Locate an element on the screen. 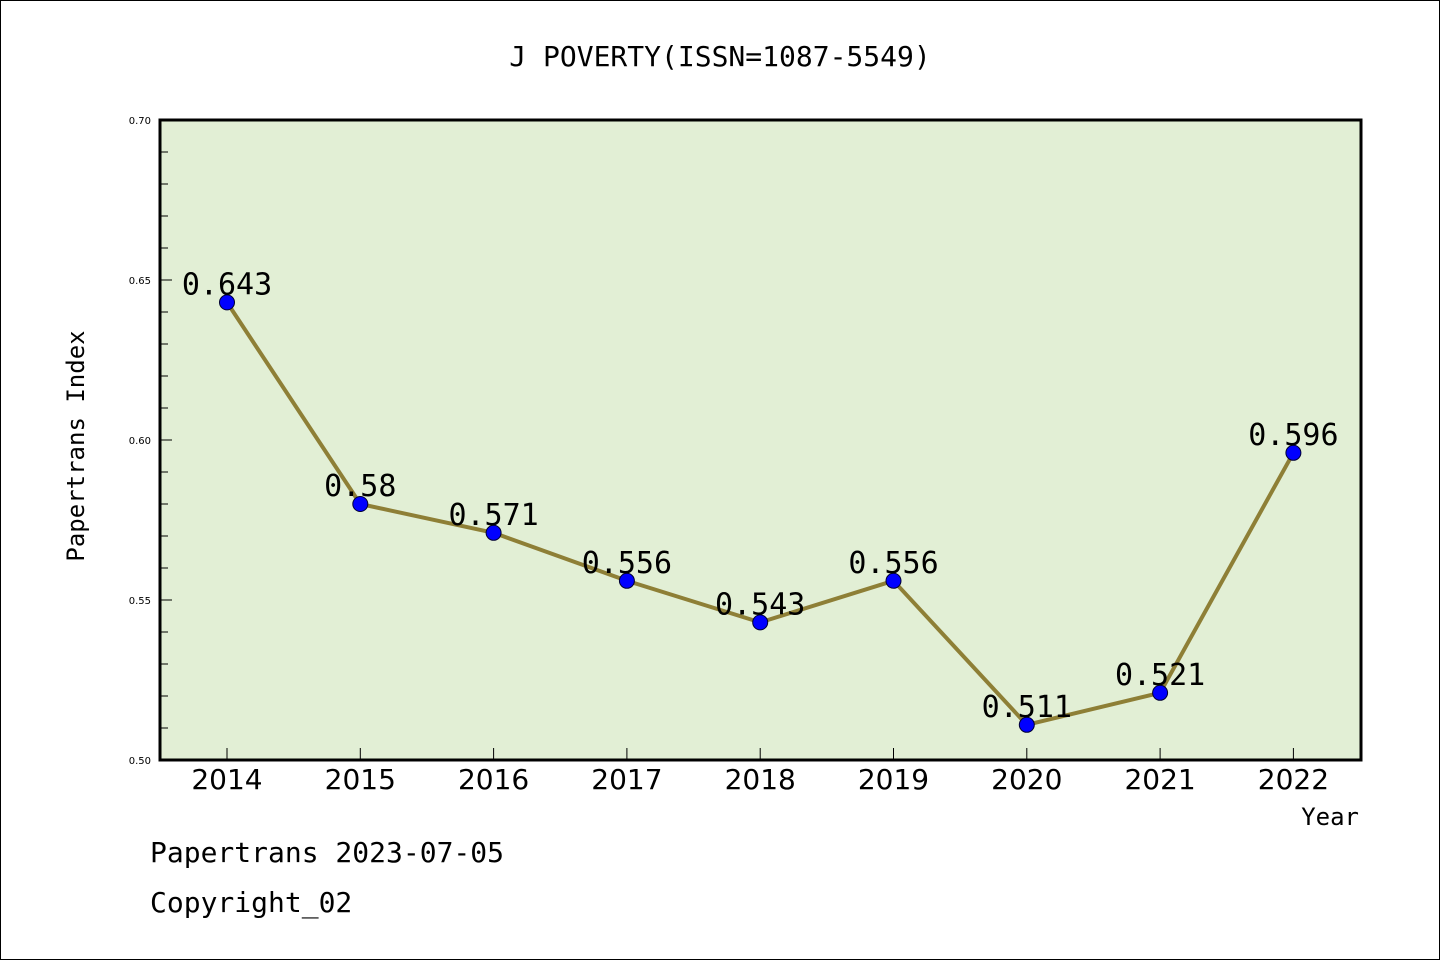  x-tick-label: 2018 is located at coordinates (760, 779).